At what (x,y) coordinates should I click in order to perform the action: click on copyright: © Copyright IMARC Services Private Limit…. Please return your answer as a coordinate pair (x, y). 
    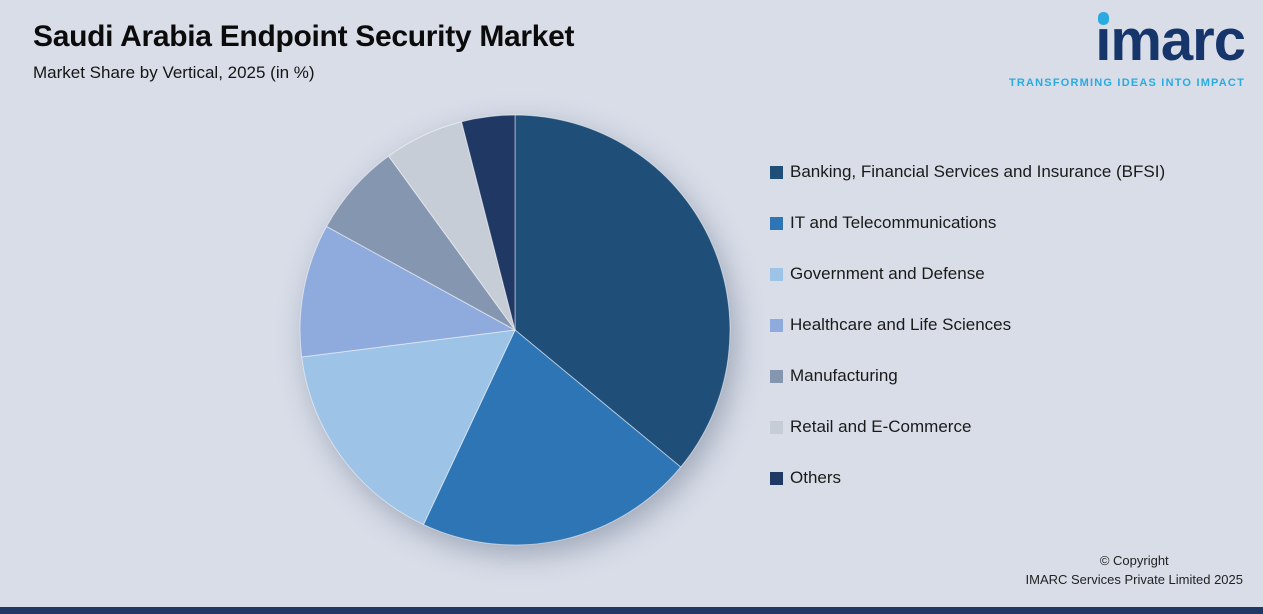
    Looking at the image, I should click on (1134, 571).